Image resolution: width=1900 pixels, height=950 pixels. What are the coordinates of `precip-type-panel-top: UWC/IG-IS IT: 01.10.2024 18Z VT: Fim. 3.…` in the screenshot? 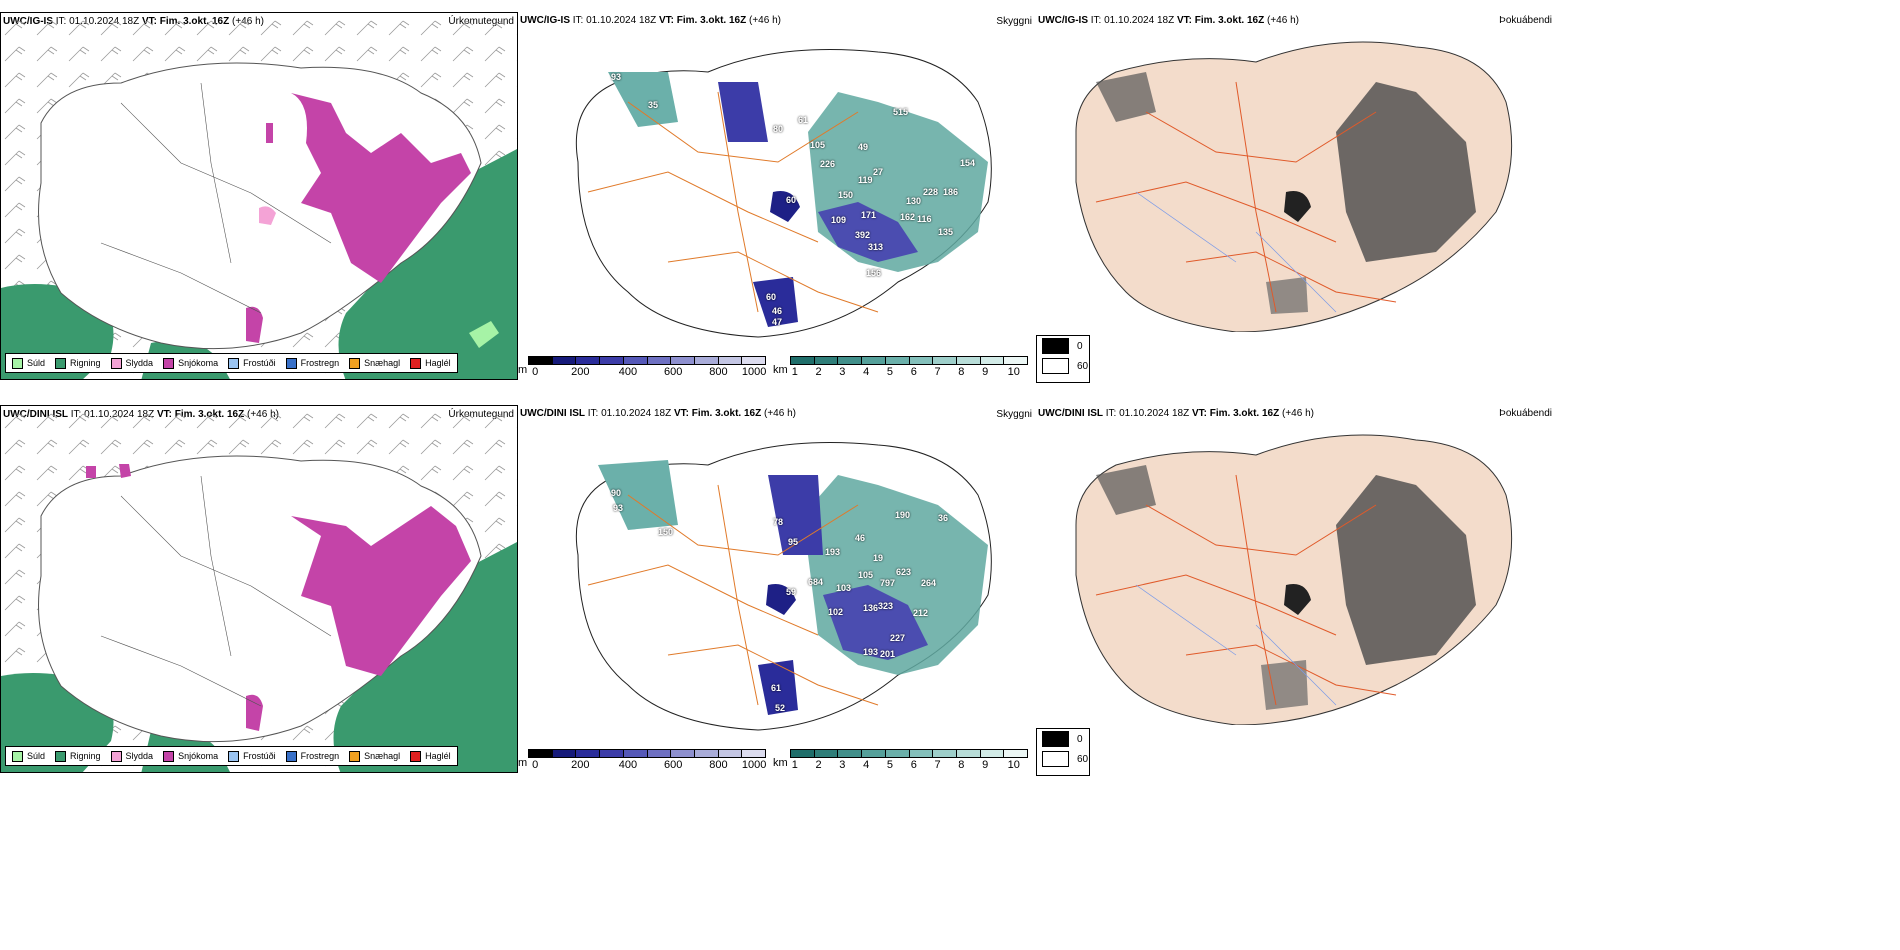 It's located at (259, 196).